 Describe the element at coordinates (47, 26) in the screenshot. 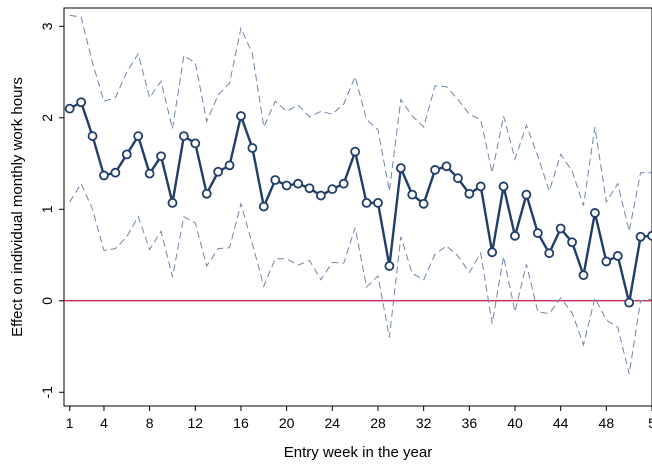

I see `y-tick-label: 3` at that location.